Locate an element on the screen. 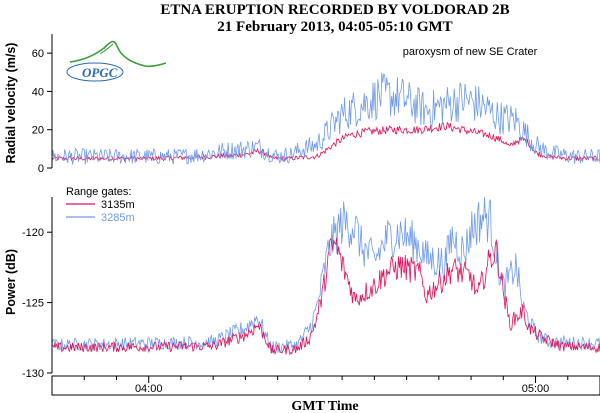  velocity-y-tick-label: 60 is located at coordinates (38, 54).